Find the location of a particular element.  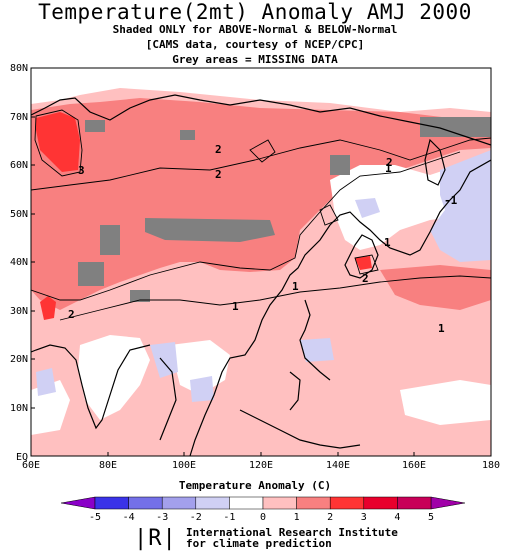

lon-tick-label: 180 is located at coordinates (491, 465).